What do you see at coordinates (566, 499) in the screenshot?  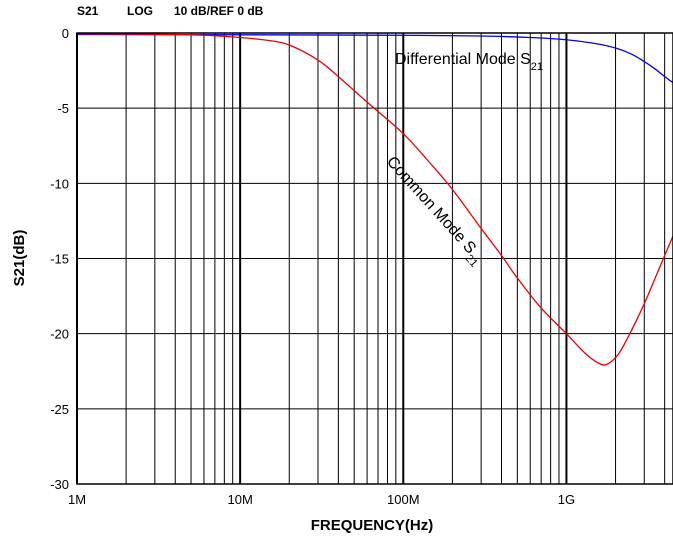 I see `x-tick-label: 1G` at bounding box center [566, 499].